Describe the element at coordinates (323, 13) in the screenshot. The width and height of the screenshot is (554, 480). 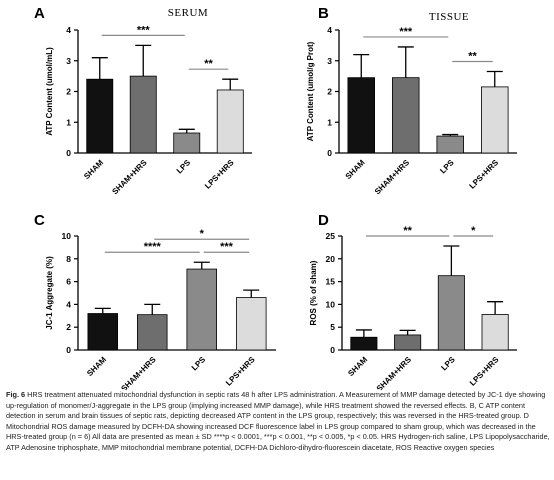
I see `panel-letter: B` at that location.